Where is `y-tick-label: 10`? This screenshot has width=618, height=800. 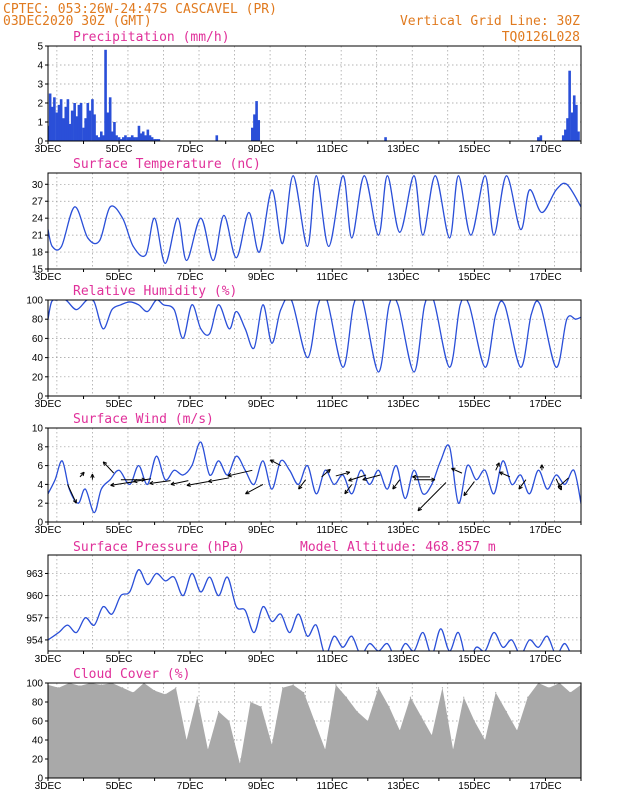
y-tick-label: 10 is located at coordinates (38, 429).